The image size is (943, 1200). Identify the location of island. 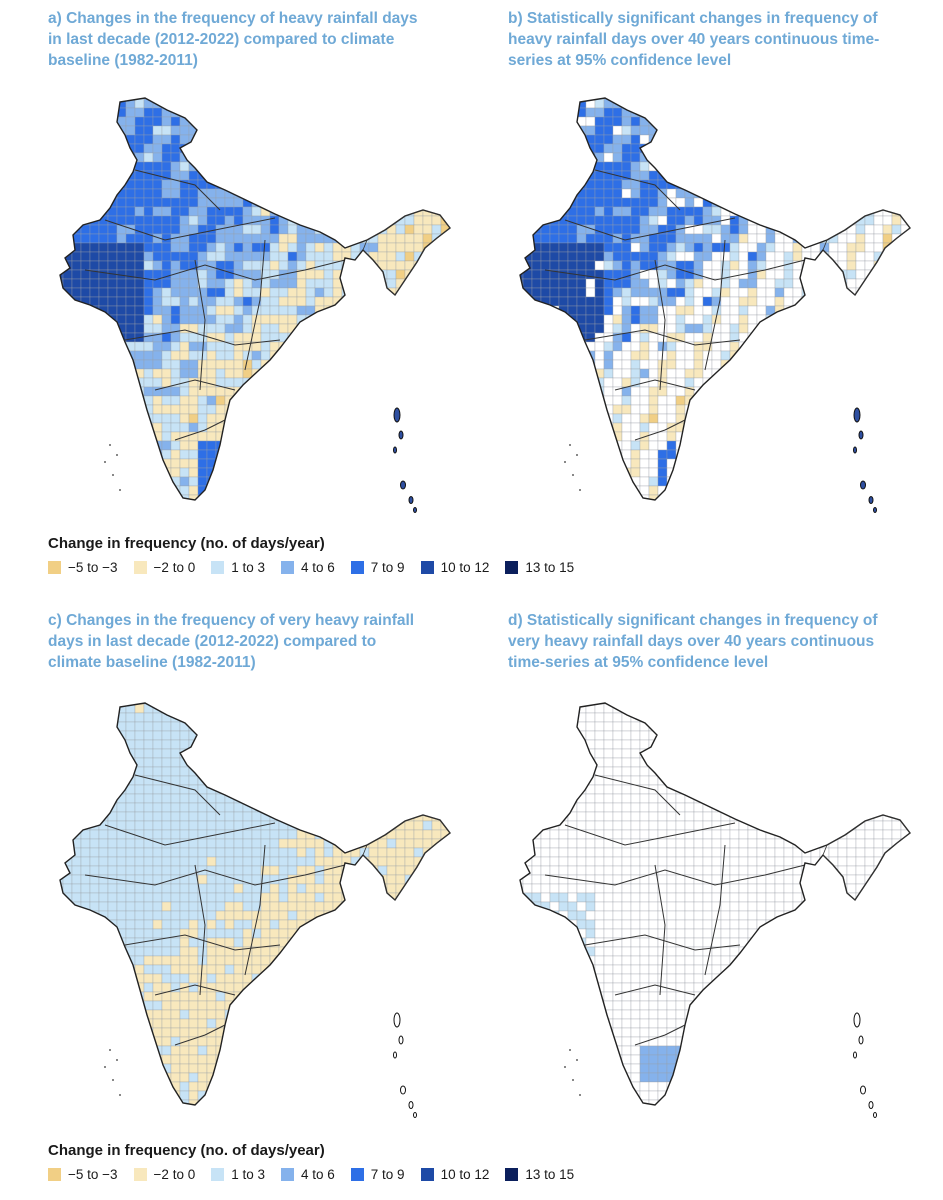
(397, 415).